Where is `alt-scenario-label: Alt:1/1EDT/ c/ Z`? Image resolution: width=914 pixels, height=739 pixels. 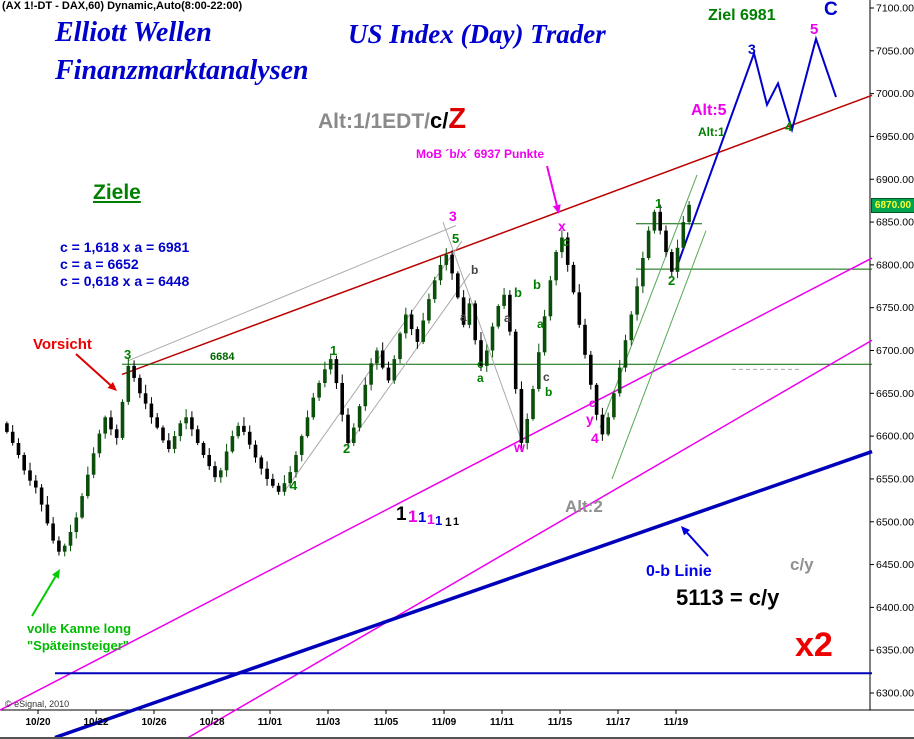
alt-scenario-label: Alt:1/1EDT/ c/ Z is located at coordinates (392, 119).